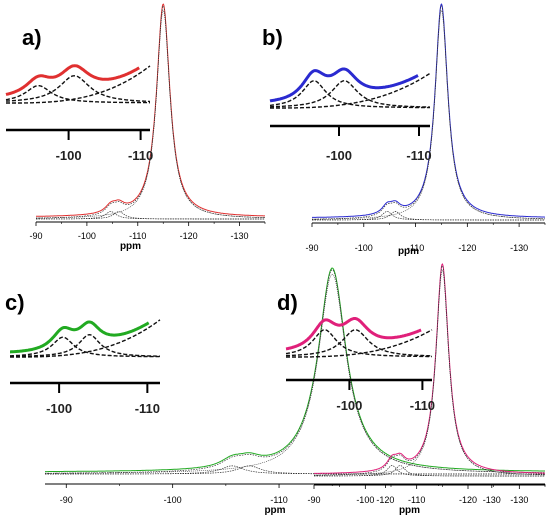 The image size is (550, 520). What do you see at coordinates (32, 37) in the screenshot?
I see `panel-label: a)` at bounding box center [32, 37].